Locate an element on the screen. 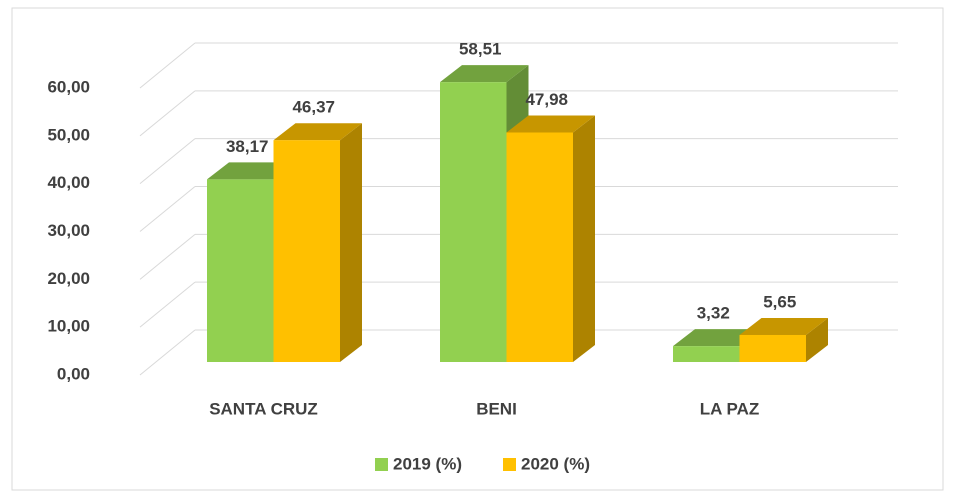 Image resolution: width=956 pixels, height=497 pixels. value-label: 5,65 is located at coordinates (779, 301).